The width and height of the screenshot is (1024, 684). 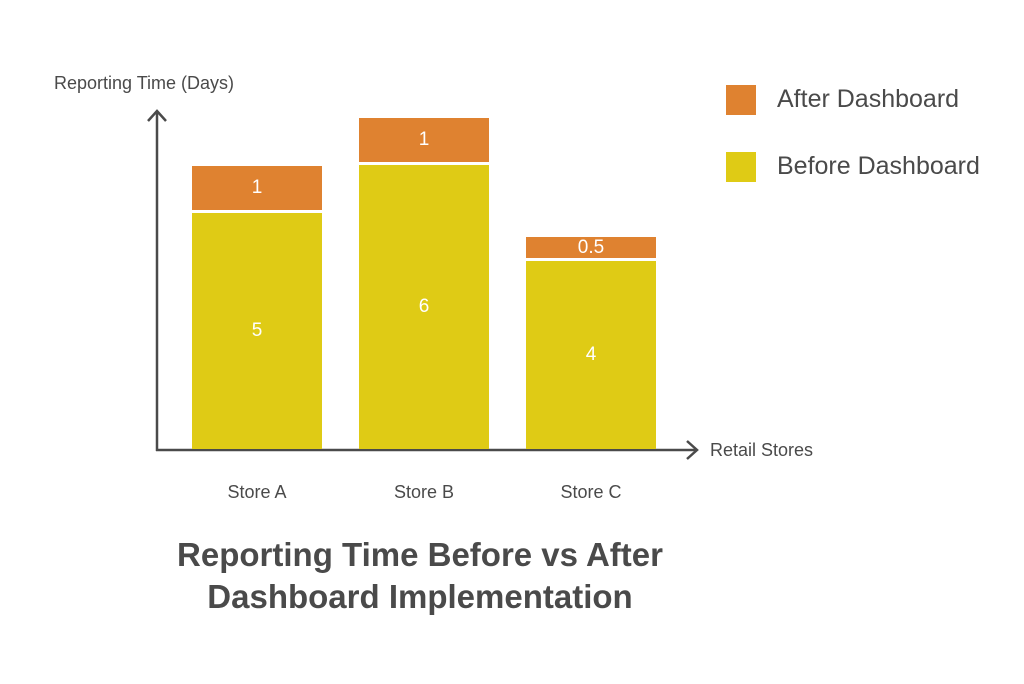 What do you see at coordinates (424, 492) in the screenshot?
I see `category-label-store-b: Store B` at bounding box center [424, 492].